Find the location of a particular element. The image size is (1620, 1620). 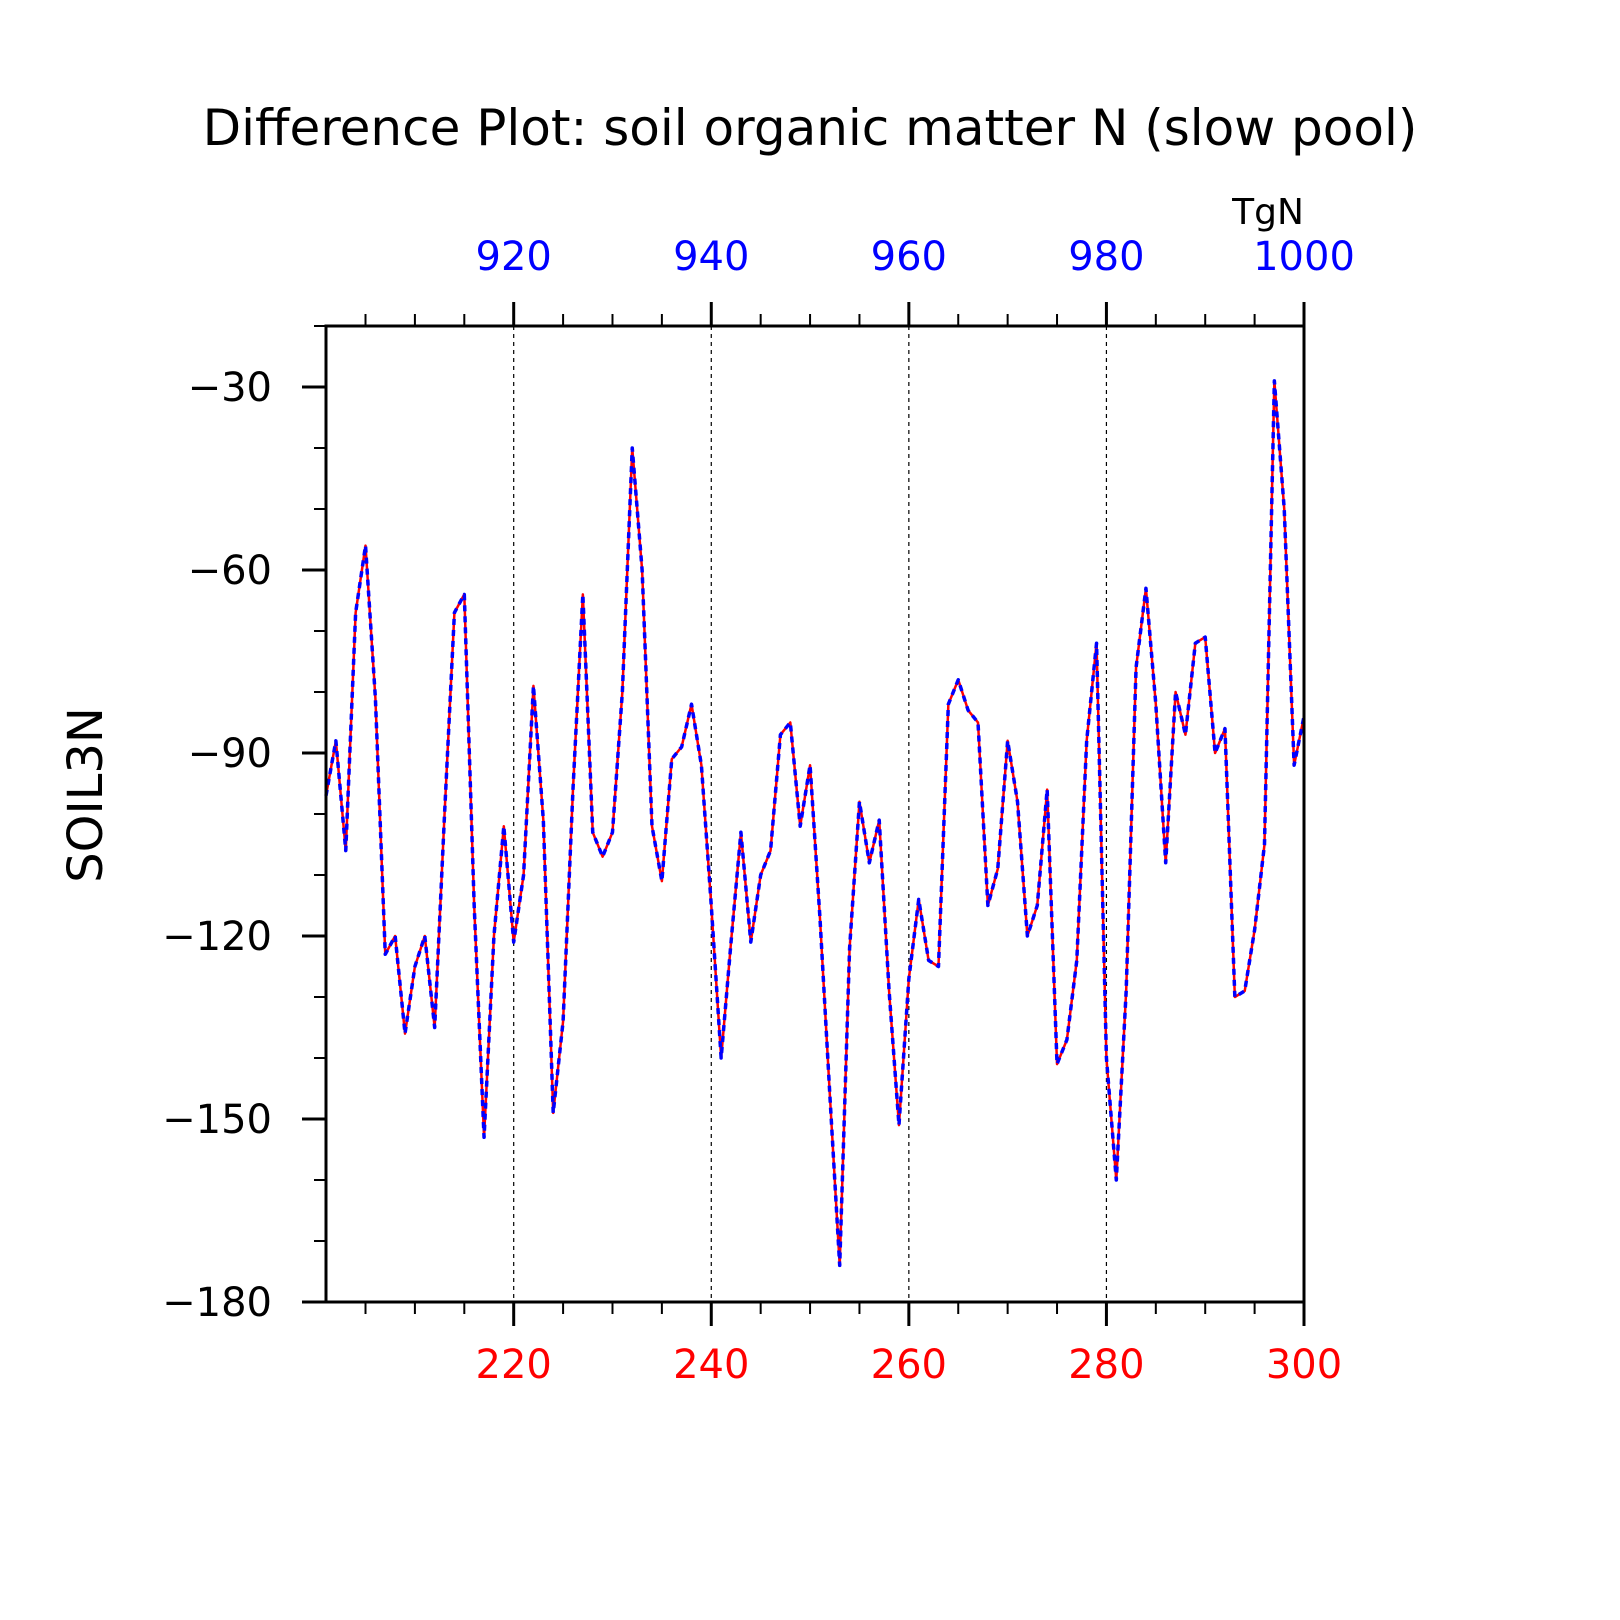

y-tick-label: −150 is located at coordinates (217, 1120).